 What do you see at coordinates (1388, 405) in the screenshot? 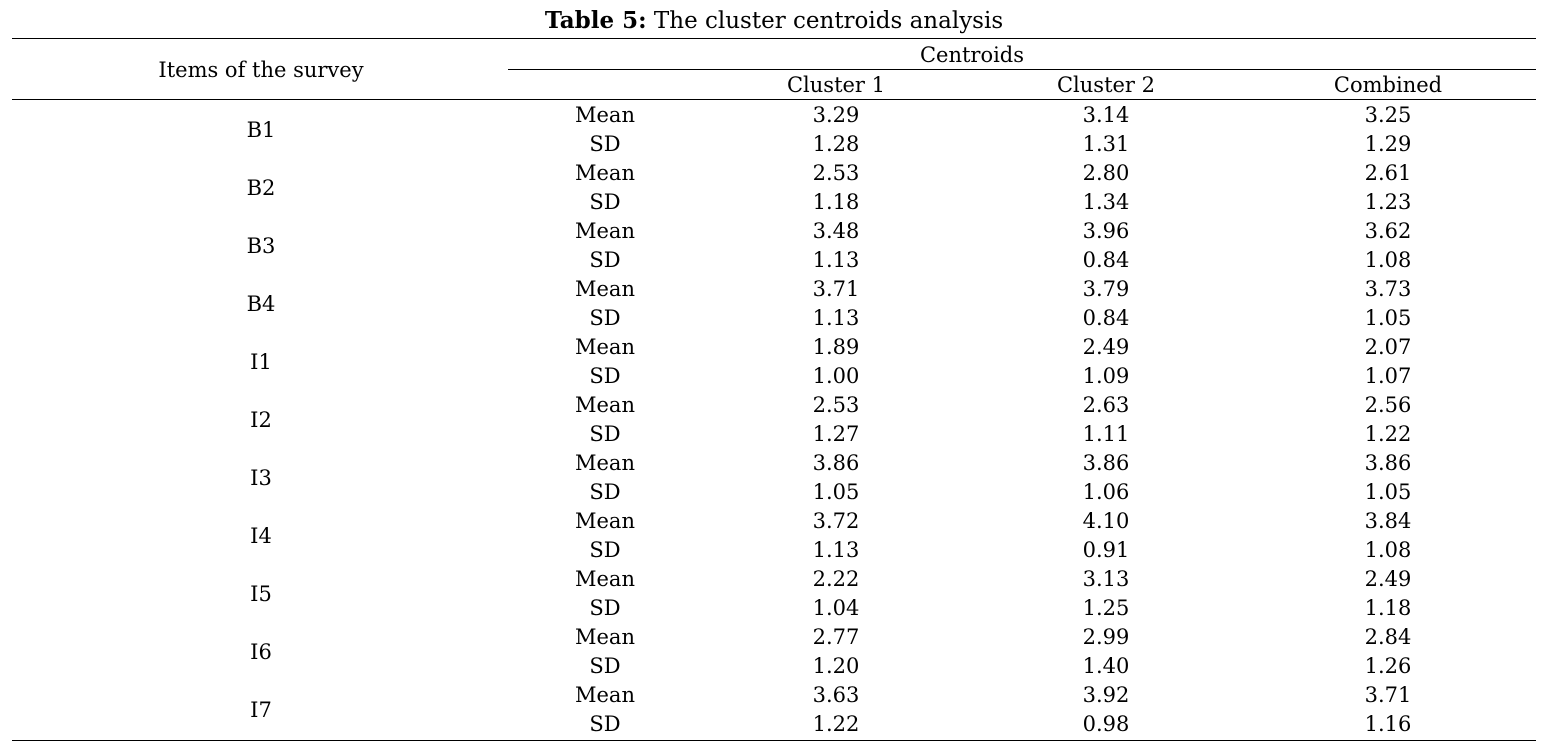
I see `combined-mean-value: 2.56` at bounding box center [1388, 405].